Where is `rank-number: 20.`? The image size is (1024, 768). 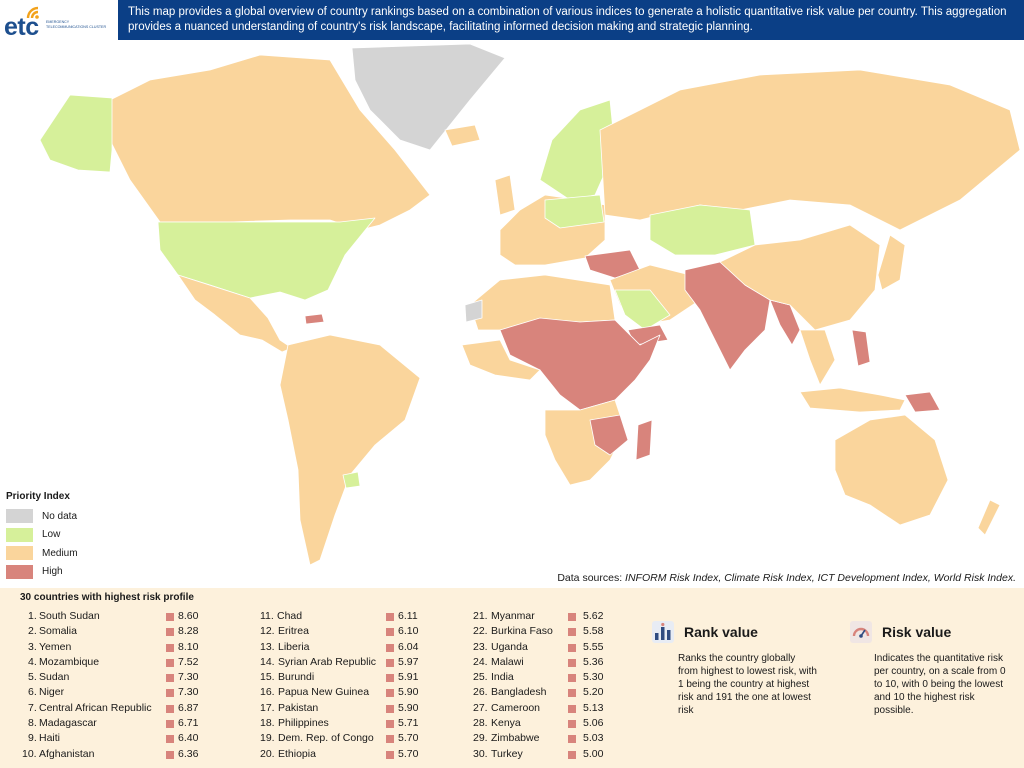
rank-number: 20. is located at coordinates (267, 753).